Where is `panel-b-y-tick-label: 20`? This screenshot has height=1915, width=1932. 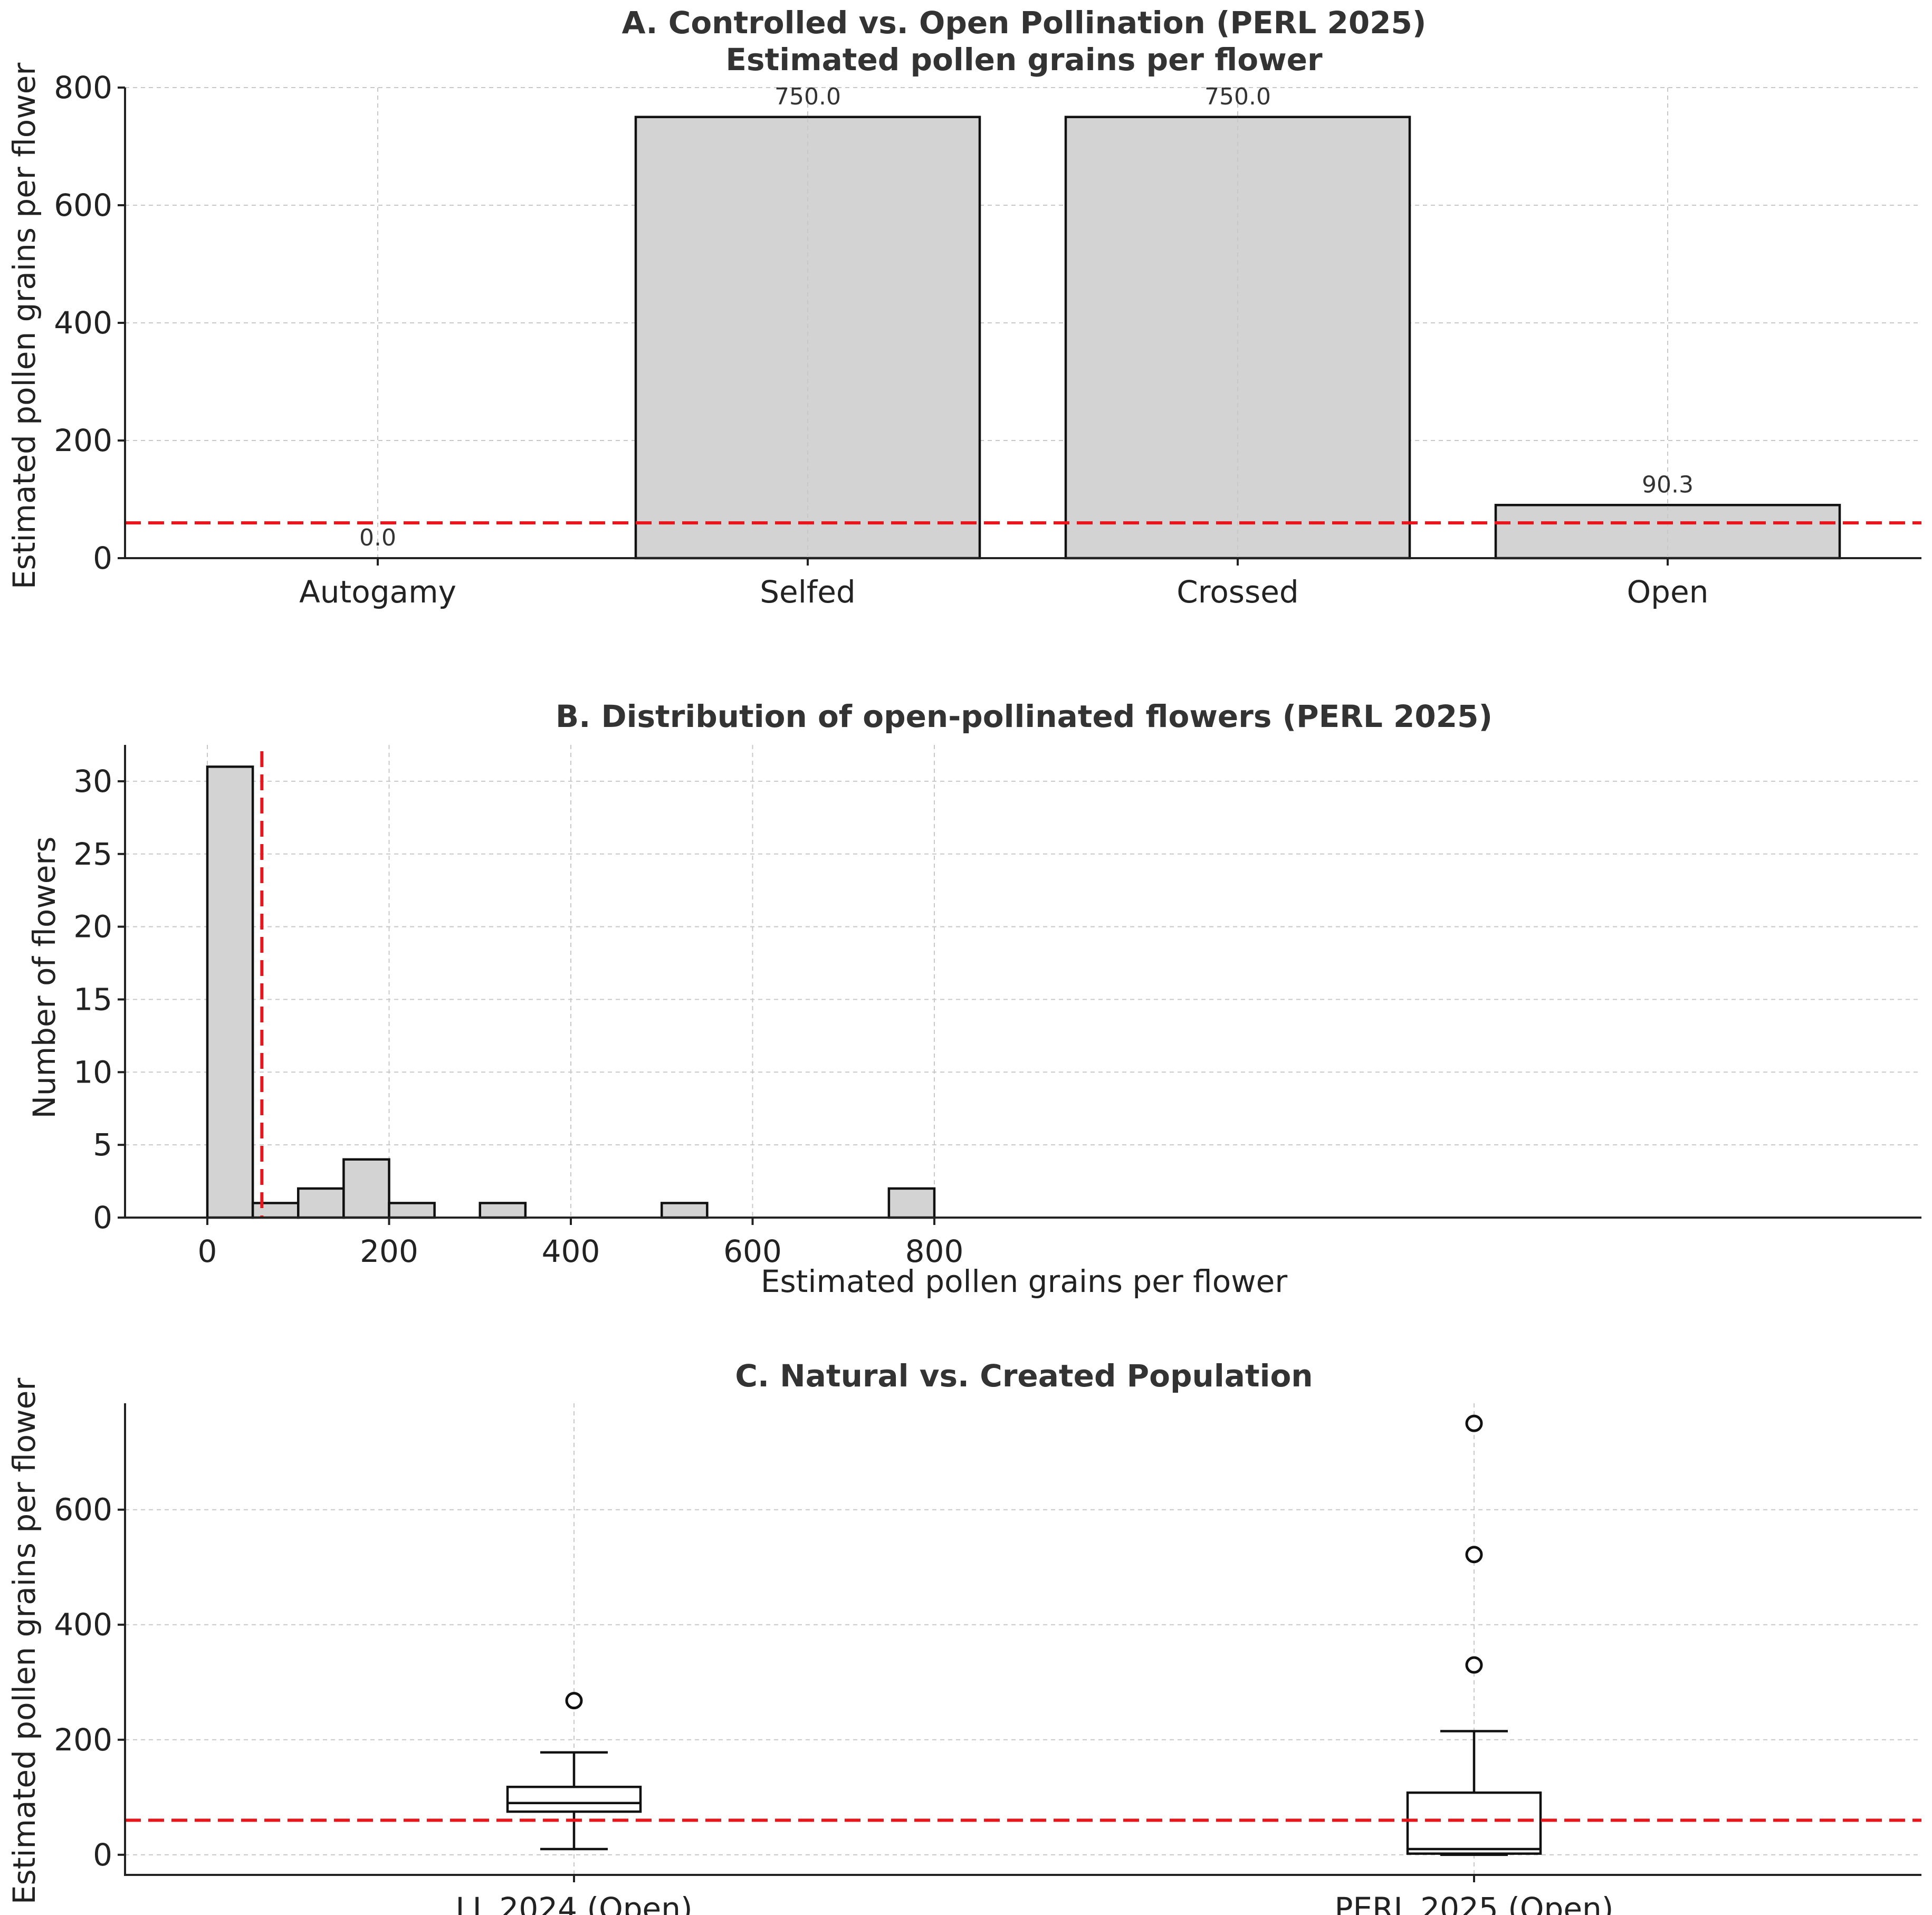
panel-b-y-tick-label: 20 is located at coordinates (93, 927).